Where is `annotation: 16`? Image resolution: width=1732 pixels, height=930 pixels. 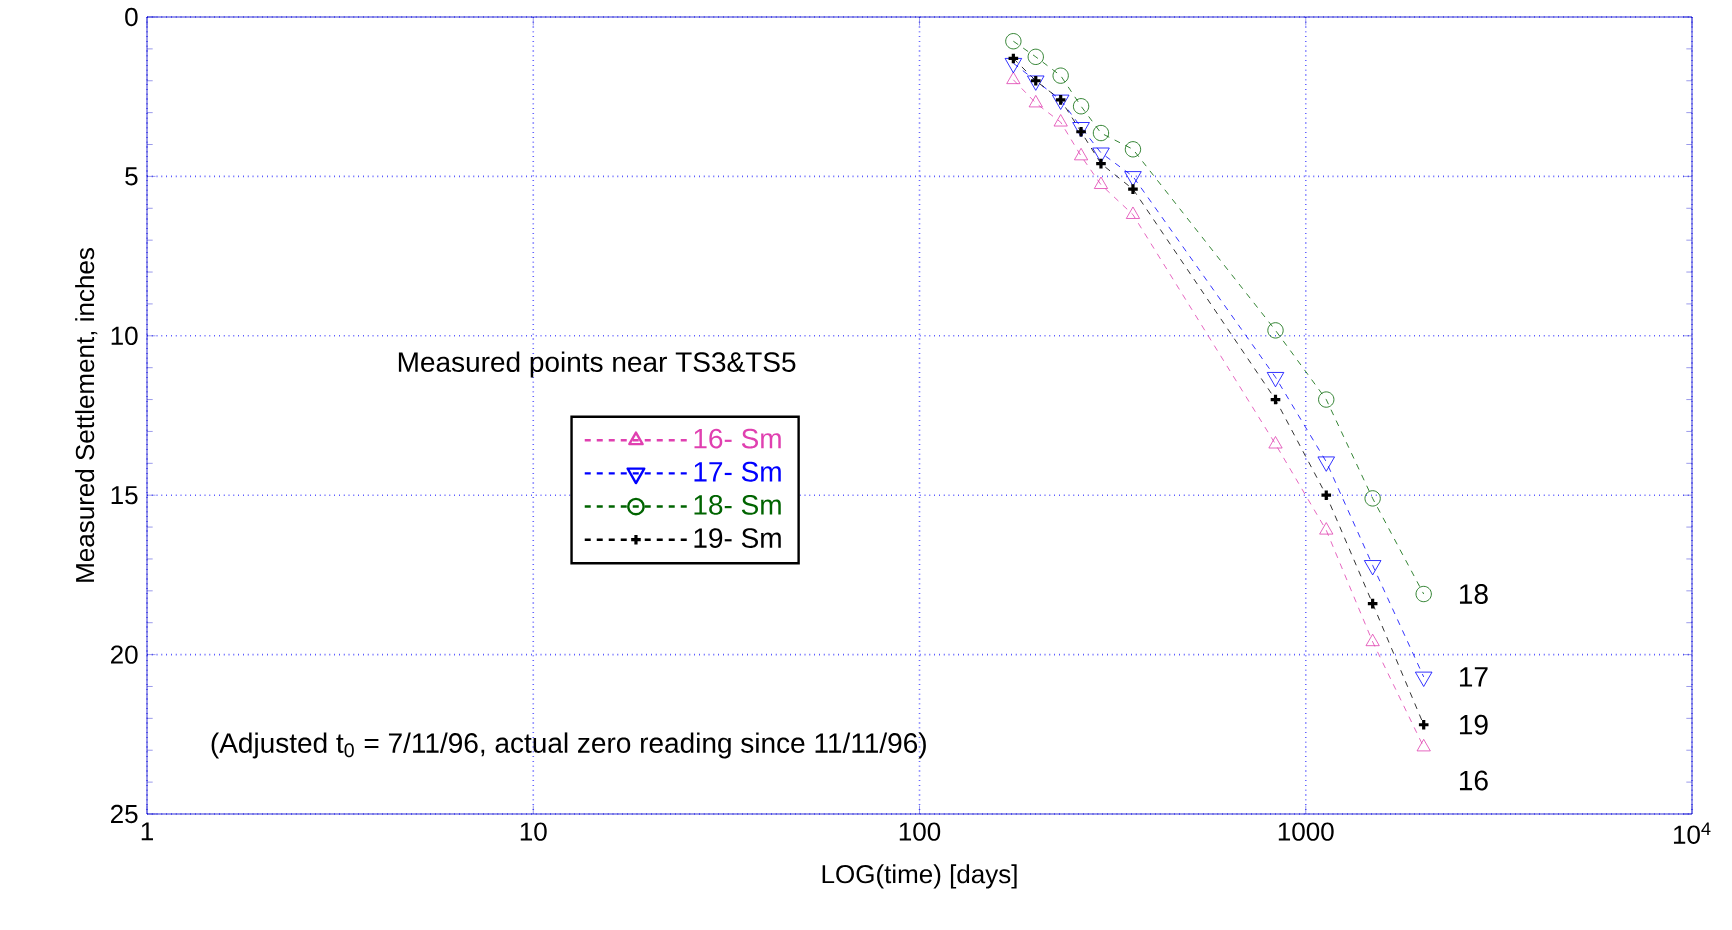
annotation: 16 is located at coordinates (1473, 780).